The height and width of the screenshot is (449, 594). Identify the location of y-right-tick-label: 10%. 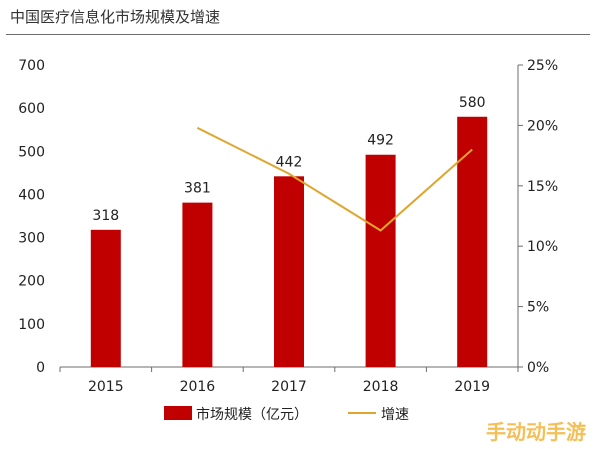
(542, 247).